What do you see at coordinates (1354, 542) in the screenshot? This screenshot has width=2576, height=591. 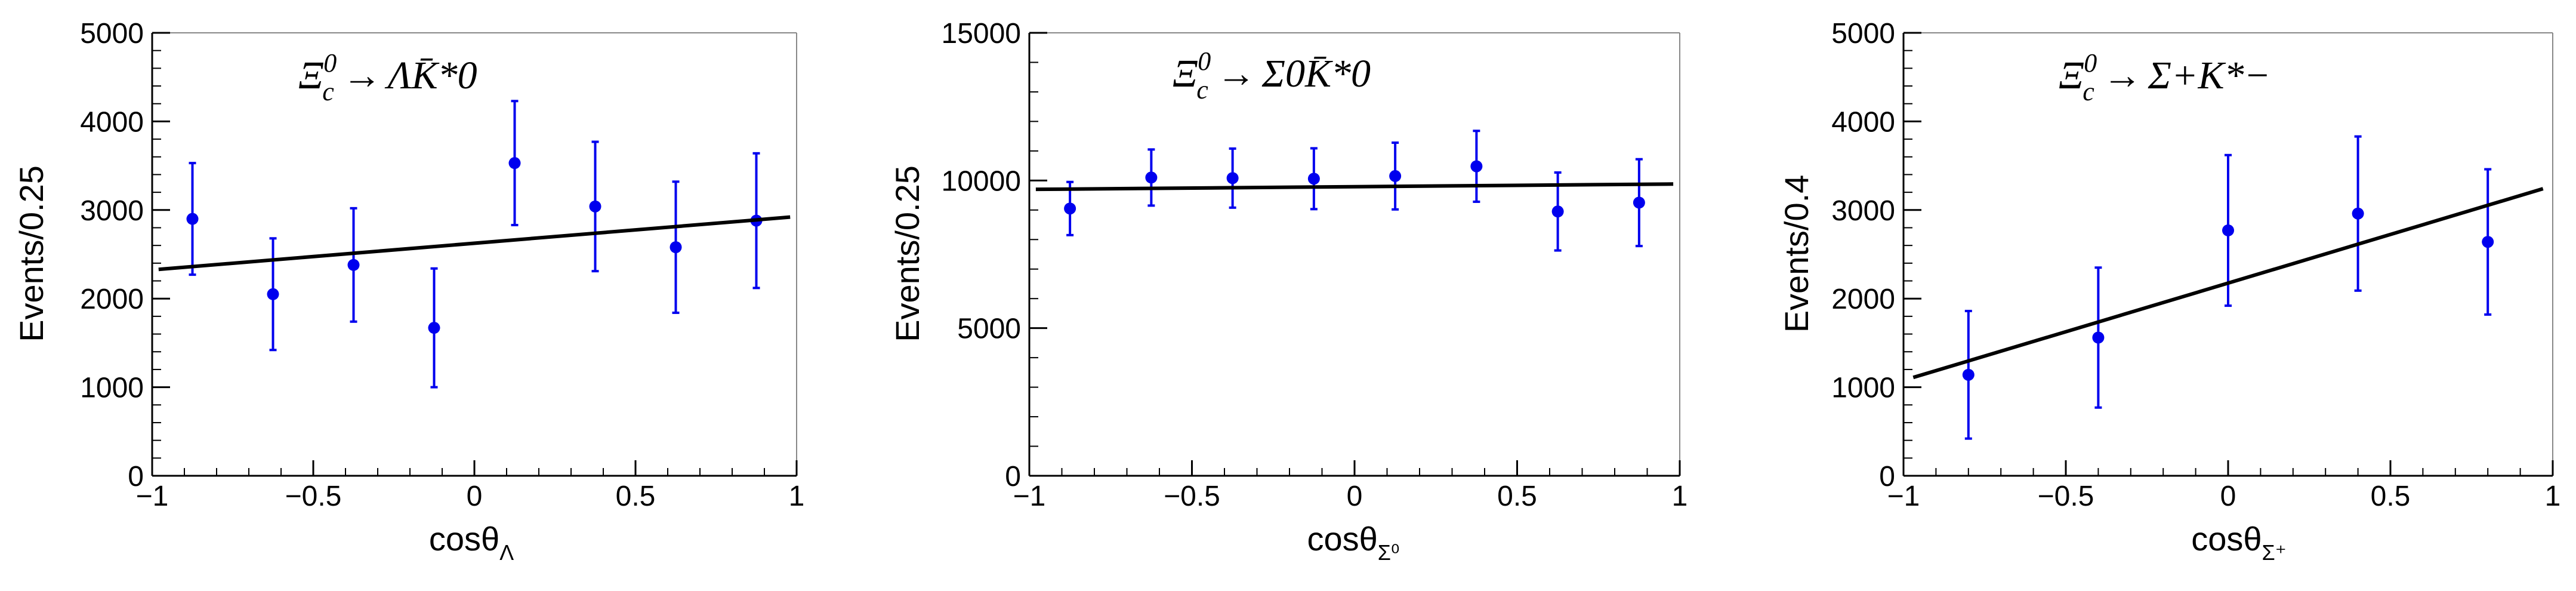 I see `x-axis-label: cosθΣ⁰` at bounding box center [1354, 542].